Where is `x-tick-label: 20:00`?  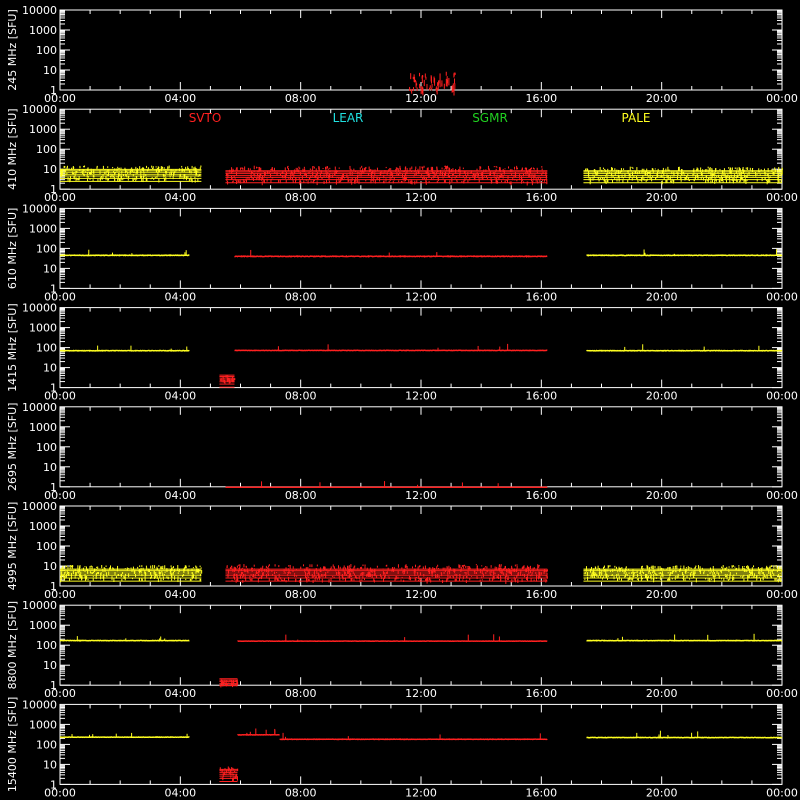
x-tick-label: 20:00 is located at coordinates (662, 98).